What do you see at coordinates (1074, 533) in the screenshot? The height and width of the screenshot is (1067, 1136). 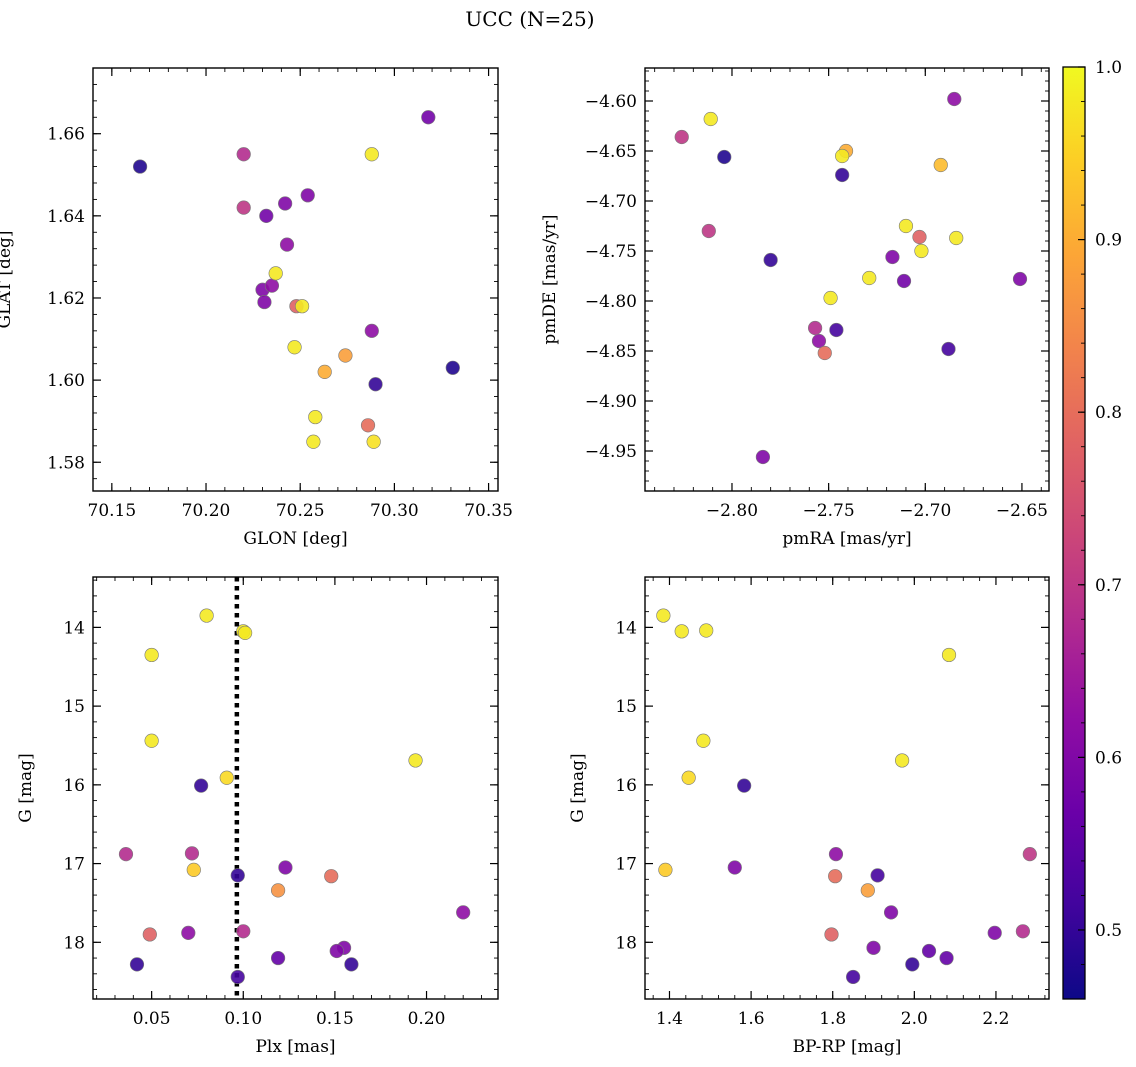 I see `colorbar-frame` at bounding box center [1074, 533].